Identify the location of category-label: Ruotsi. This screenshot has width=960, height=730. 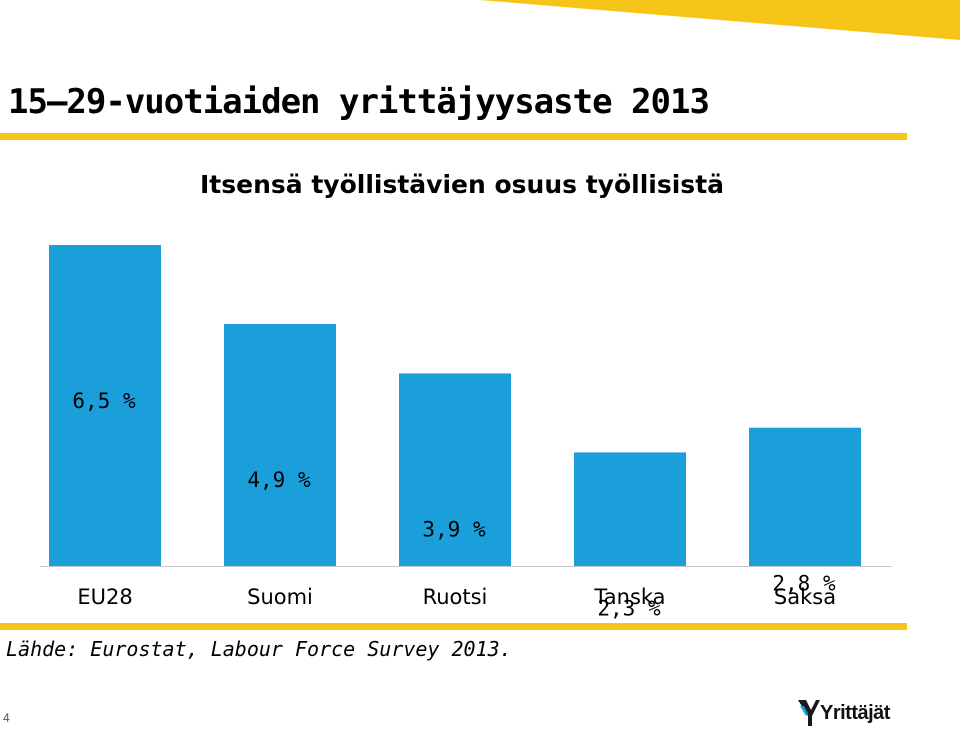
(455, 597).